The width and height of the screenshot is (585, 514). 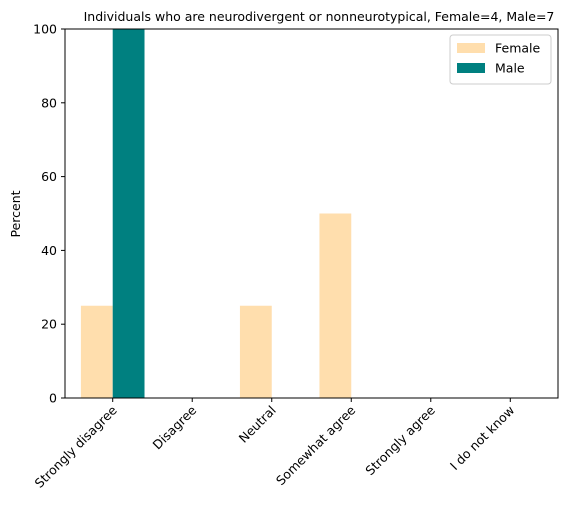 What do you see at coordinates (518, 48) in the screenshot?
I see `legend-label-female: Female` at bounding box center [518, 48].